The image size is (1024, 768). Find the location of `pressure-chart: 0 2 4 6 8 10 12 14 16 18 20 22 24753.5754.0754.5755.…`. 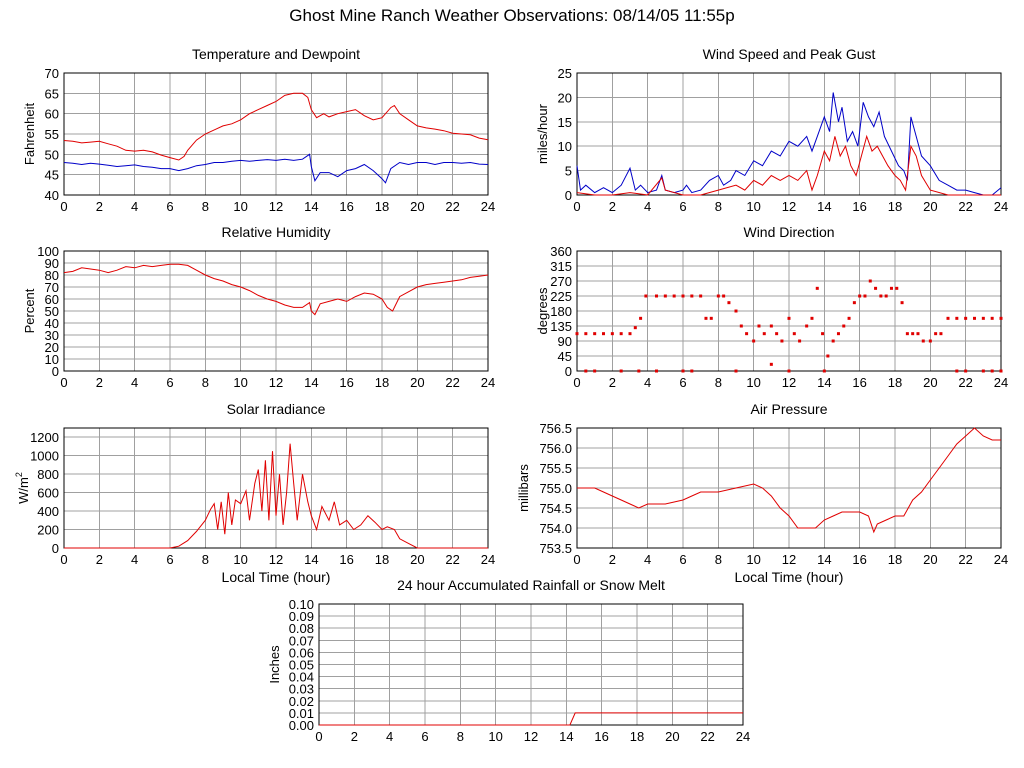

pressure-chart: 0 2 4 6 8 10 12 14 16 18 20 22 24753.5754.0754.5755.… is located at coordinates (762, 493).